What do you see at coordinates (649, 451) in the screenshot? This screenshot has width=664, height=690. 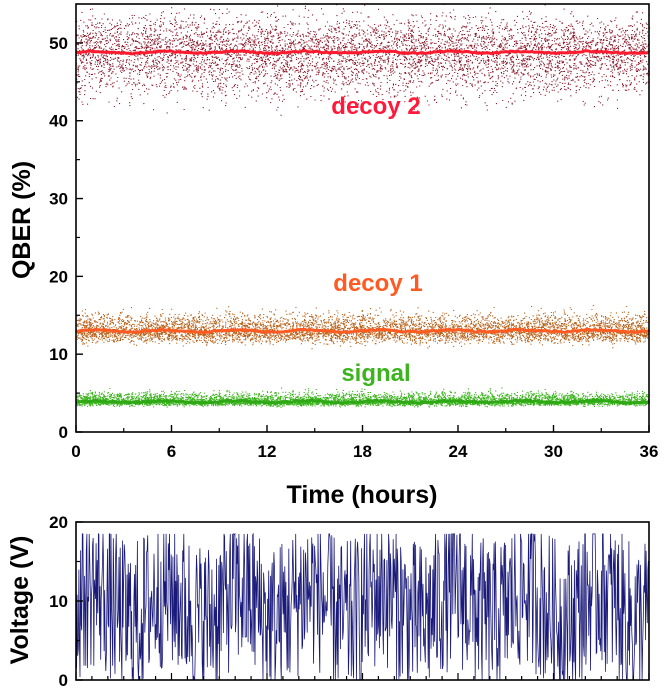 I see `x-tick-label: 36` at bounding box center [649, 451].